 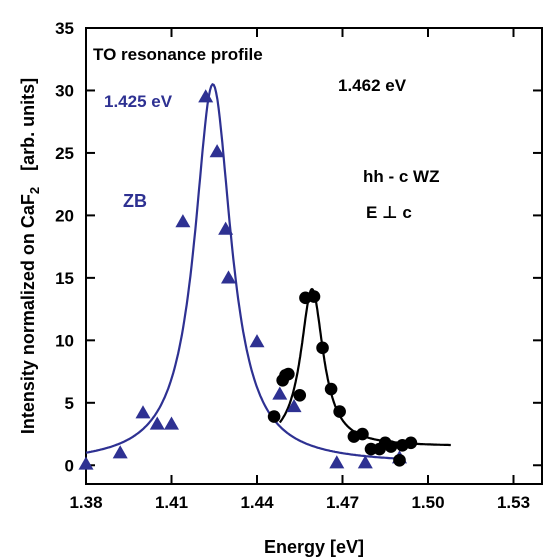 What do you see at coordinates (64, 28) in the screenshot?
I see `y-tick-label: 35` at bounding box center [64, 28].